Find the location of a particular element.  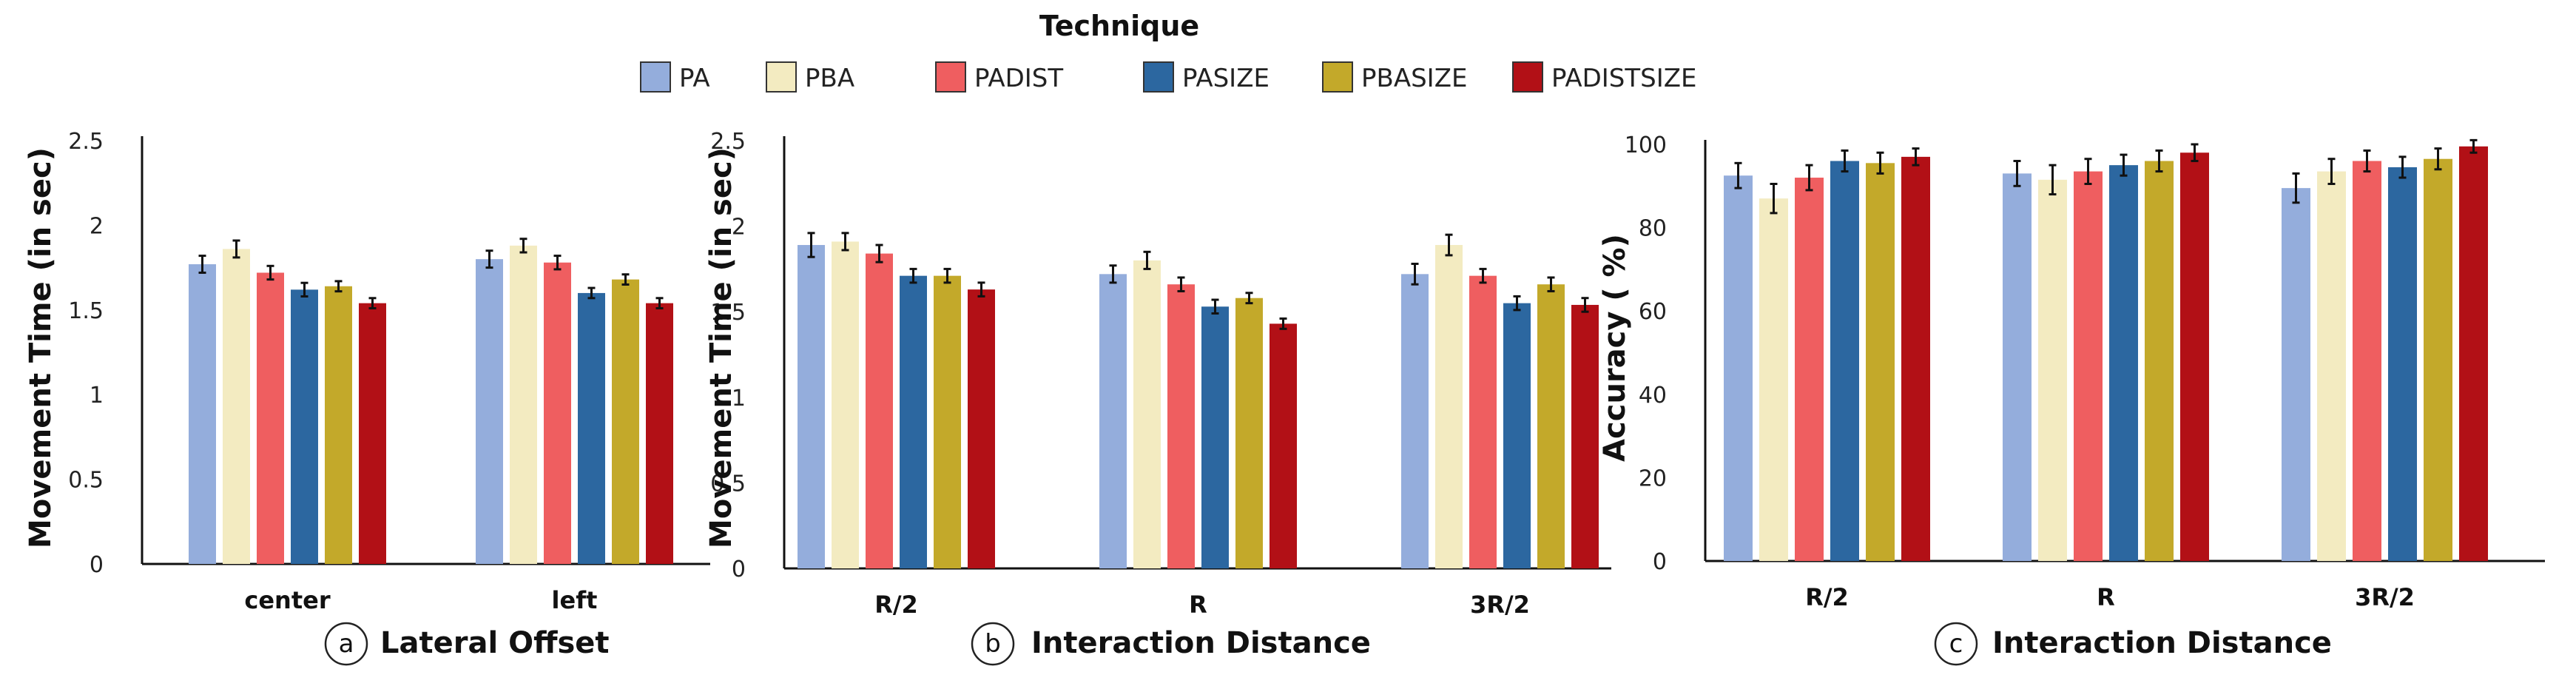

panel-label: c is located at coordinates (1956, 644).